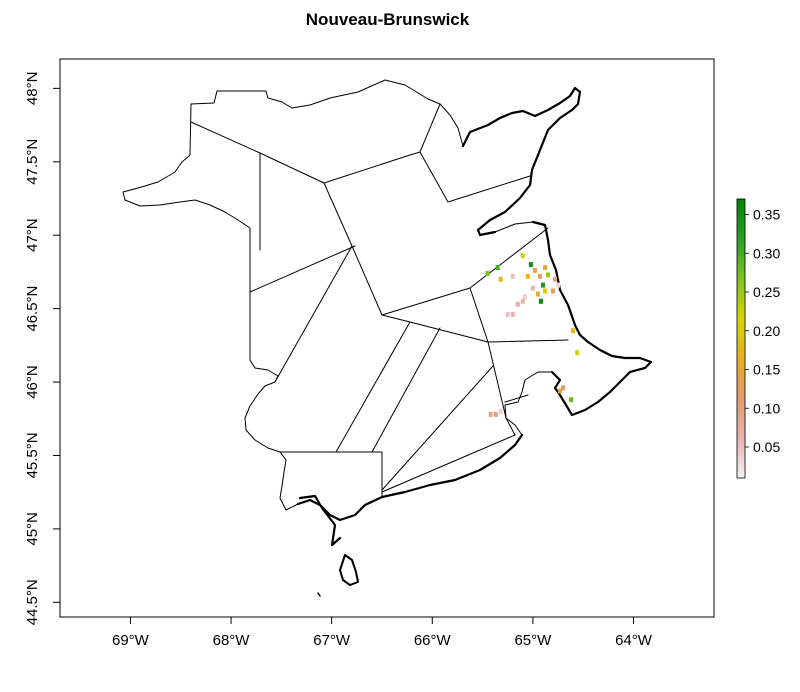 This screenshot has height=692, width=800. I want to click on y-tick-label: 47°N, so click(32, 235).